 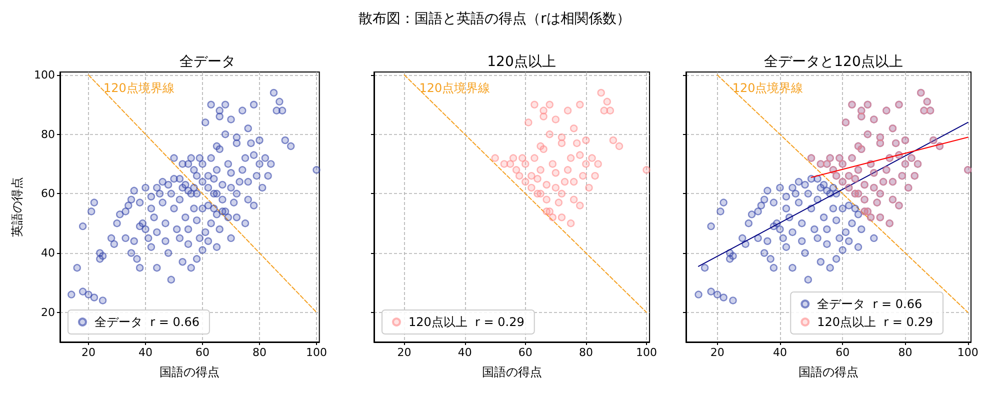 I want to click on y-tick-label: 60, so click(x=48, y=193).